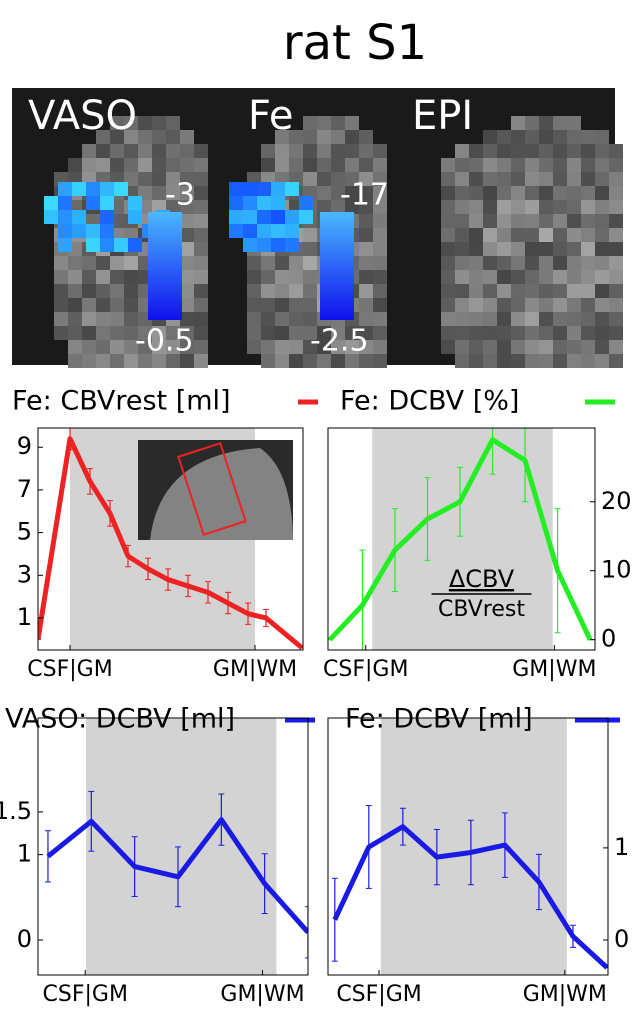 The height and width of the screenshot is (1015, 633). What do you see at coordinates (429, 401) in the screenshot?
I see `legend-label: Fe: DCBV [%]` at bounding box center [429, 401].